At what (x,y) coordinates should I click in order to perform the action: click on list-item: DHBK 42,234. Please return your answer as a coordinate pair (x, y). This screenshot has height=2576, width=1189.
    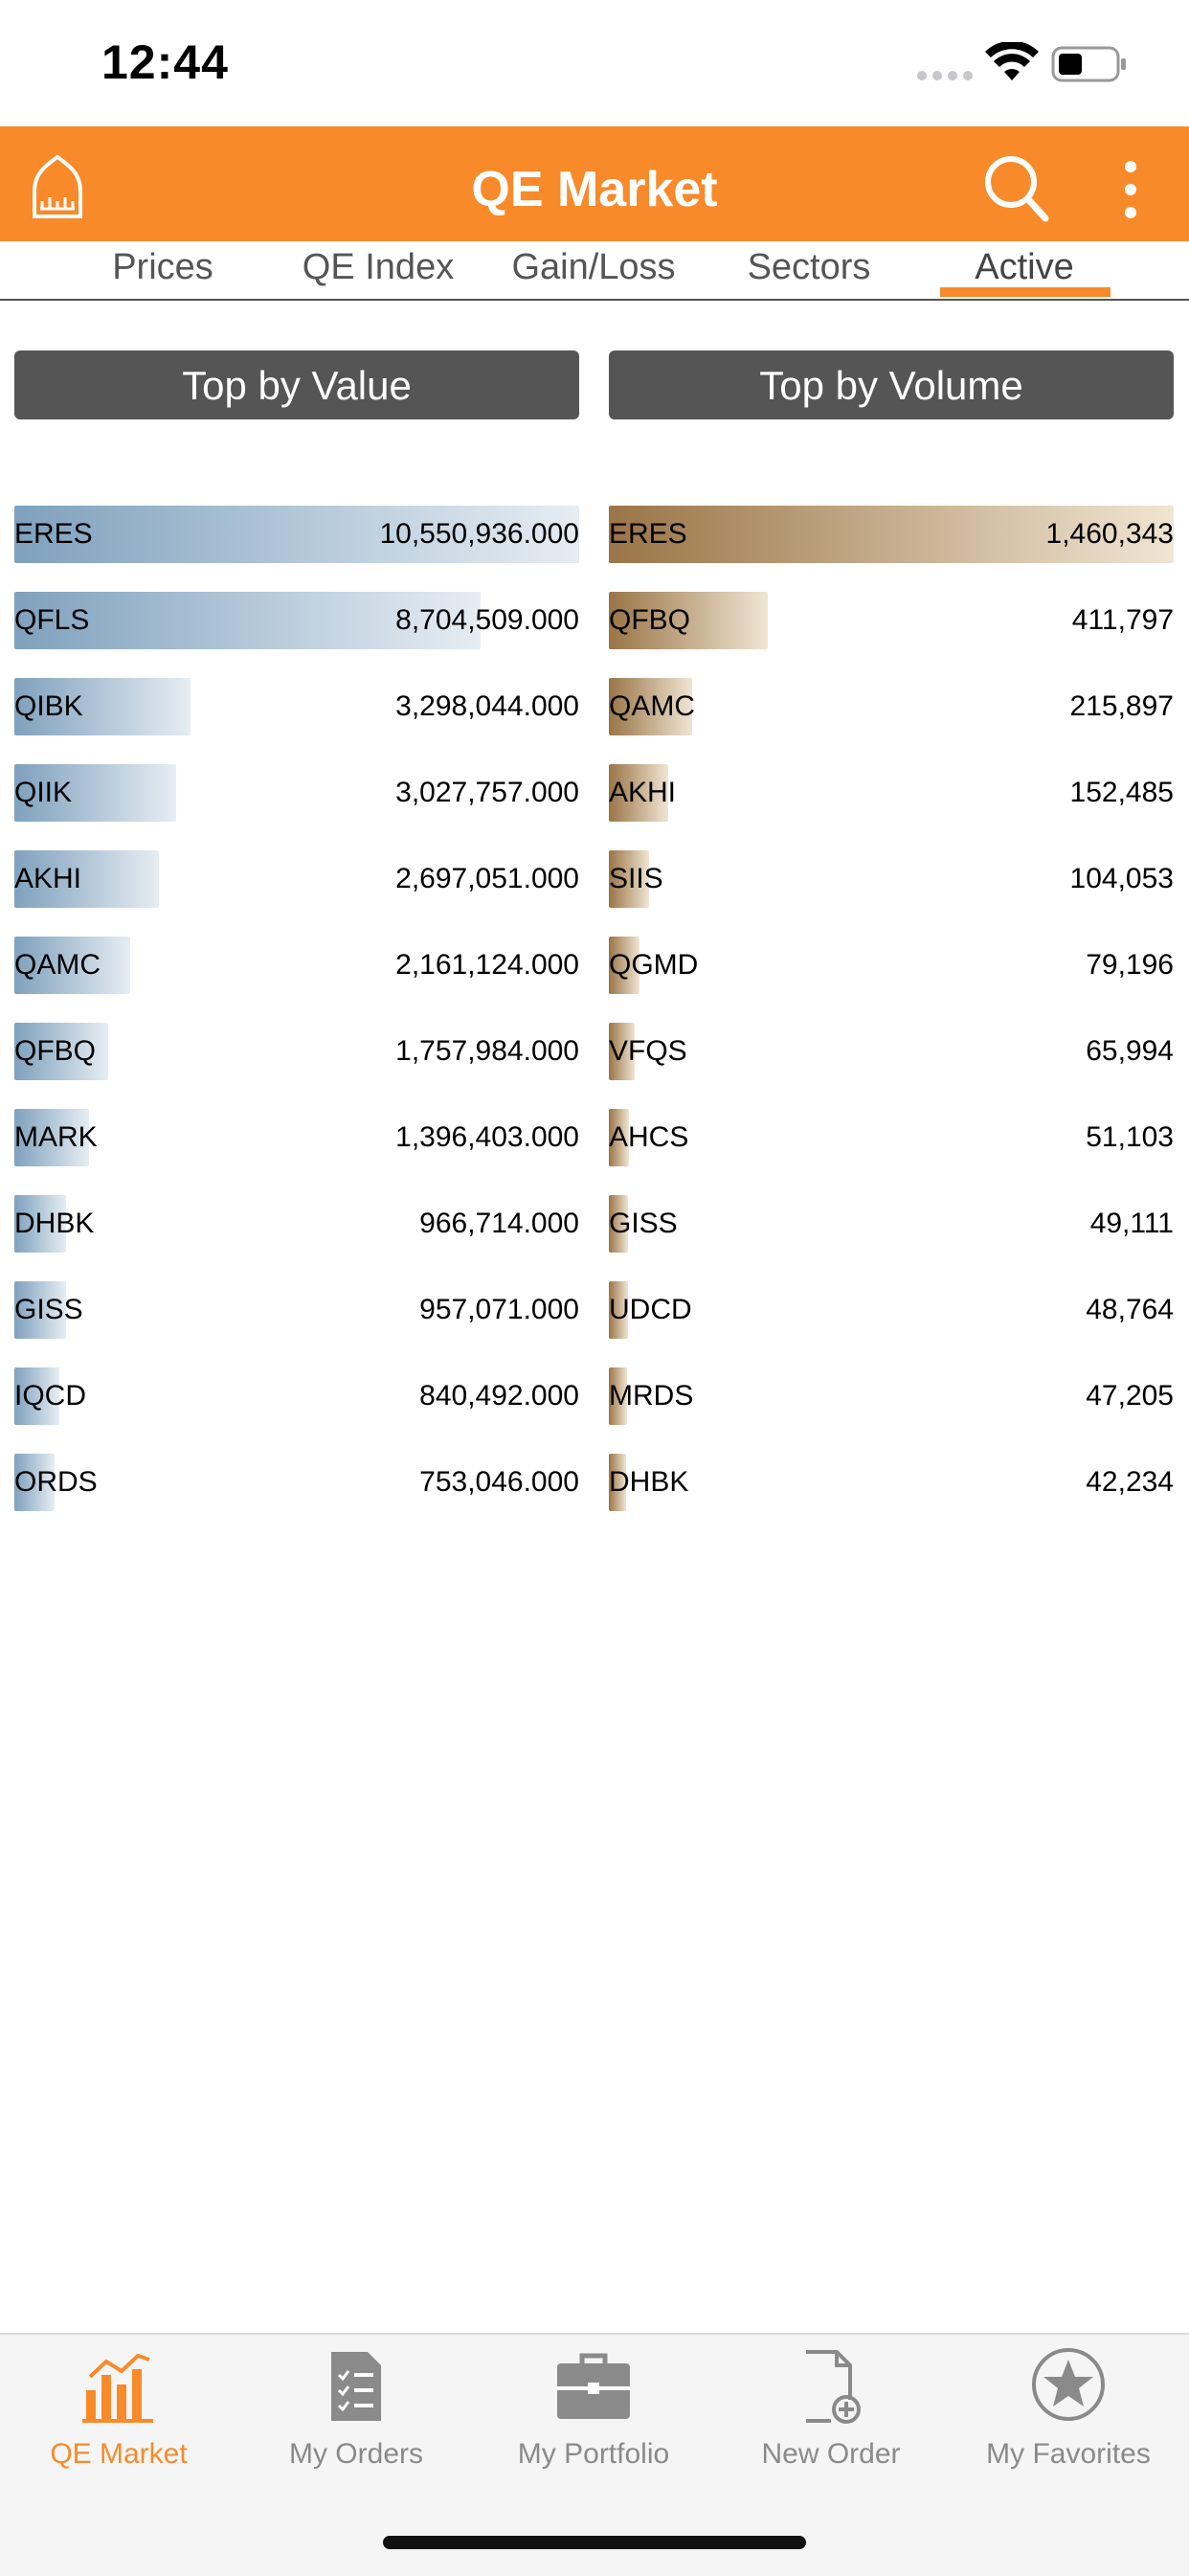
    Looking at the image, I should click on (891, 1497).